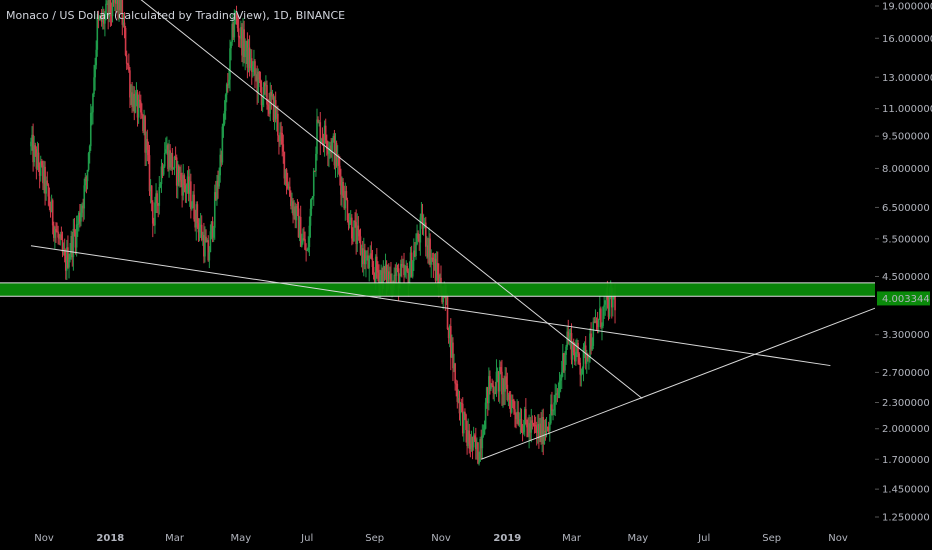  What do you see at coordinates (906, 518) in the screenshot?
I see `y-tick-label: 1.250000` at bounding box center [906, 518].